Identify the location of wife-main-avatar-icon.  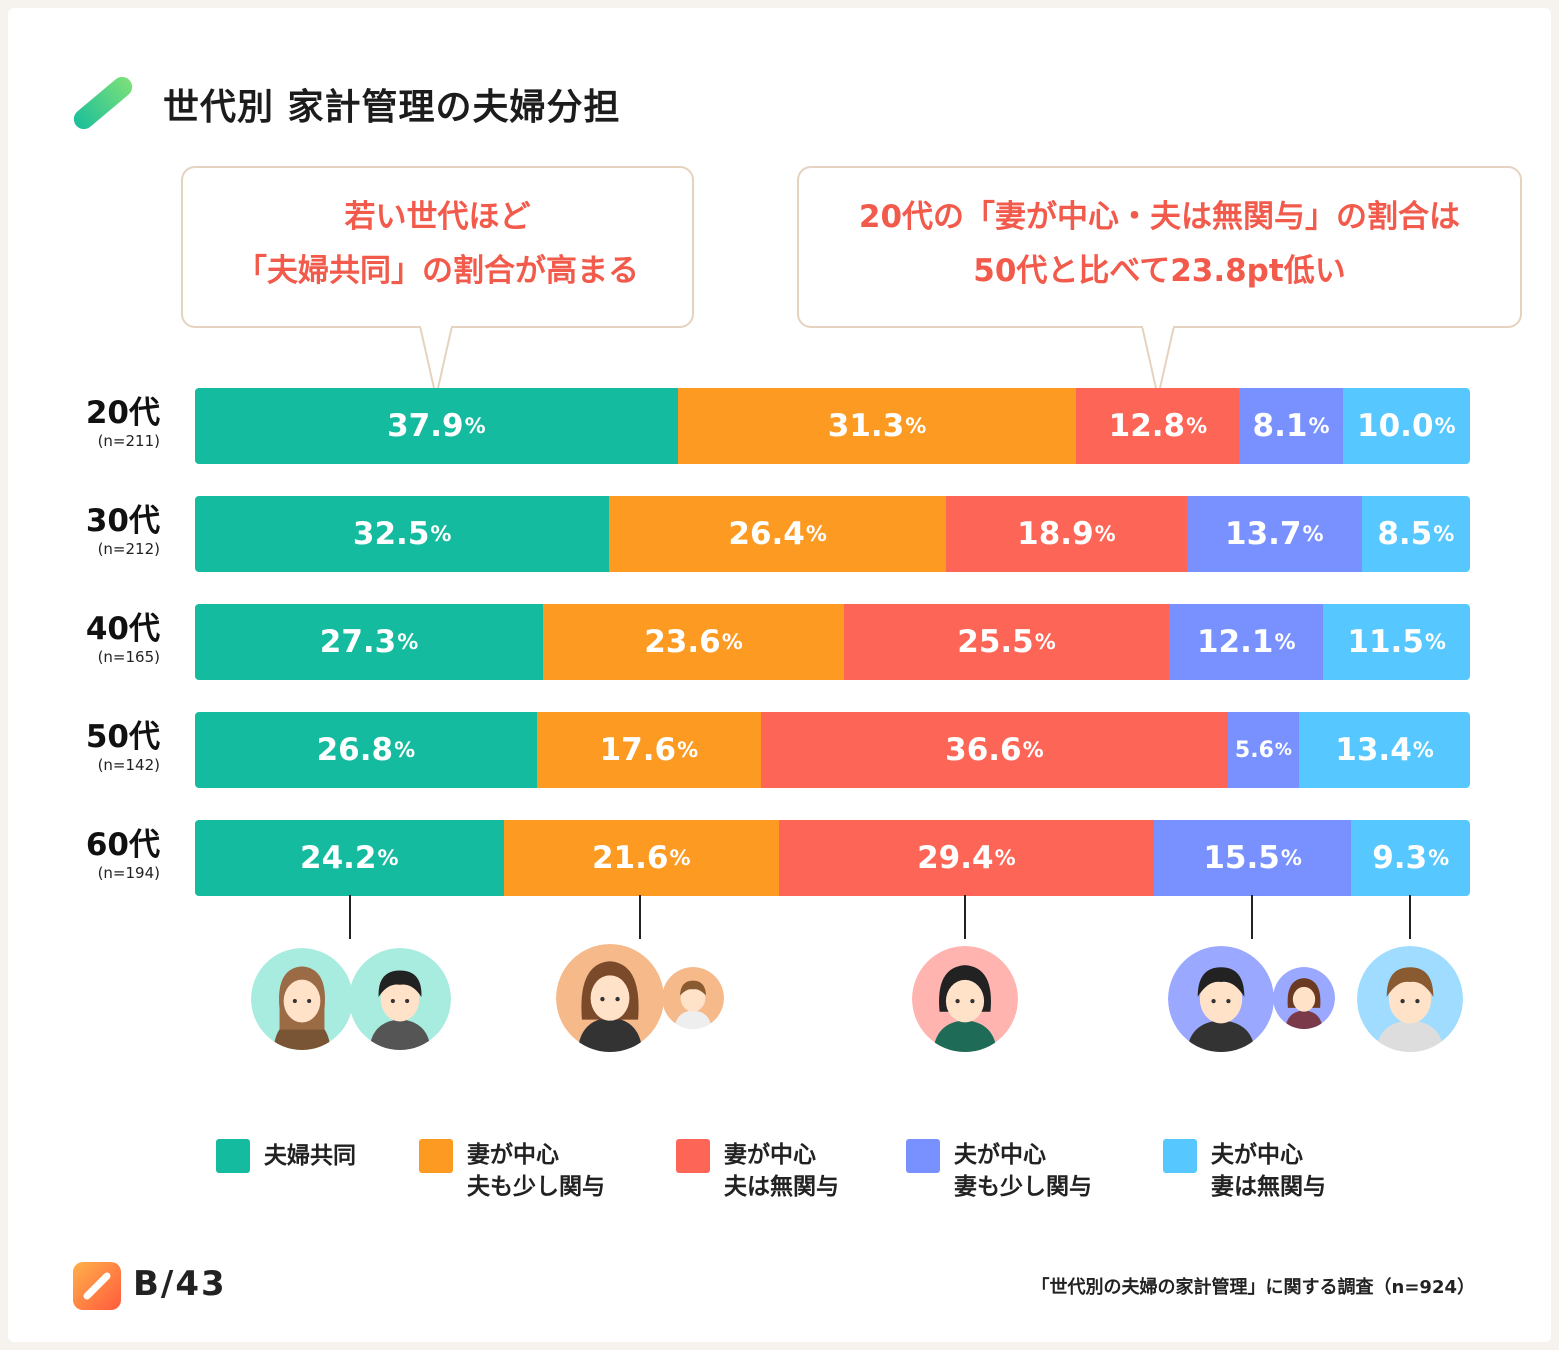
(610, 998).